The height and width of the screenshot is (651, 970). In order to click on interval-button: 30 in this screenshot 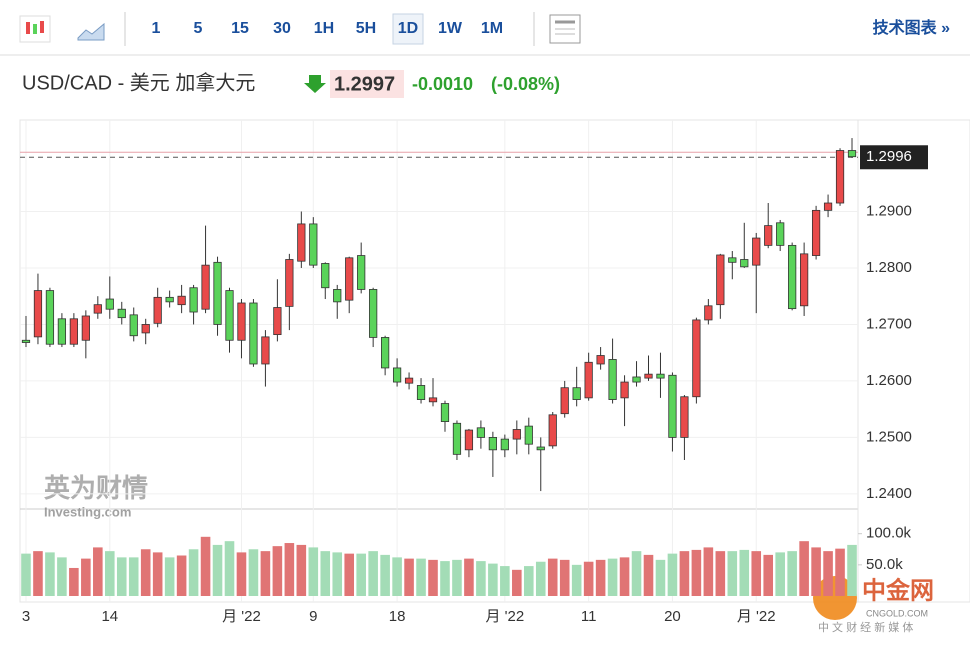, I will do `click(282, 28)`.